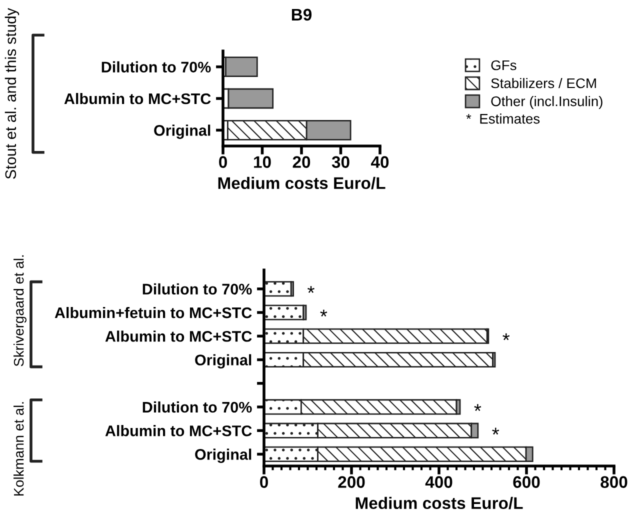 The height and width of the screenshot is (516, 634). Describe the element at coordinates (546, 102) in the screenshot. I see `legend-label: Other (incl.Insulin)` at that location.